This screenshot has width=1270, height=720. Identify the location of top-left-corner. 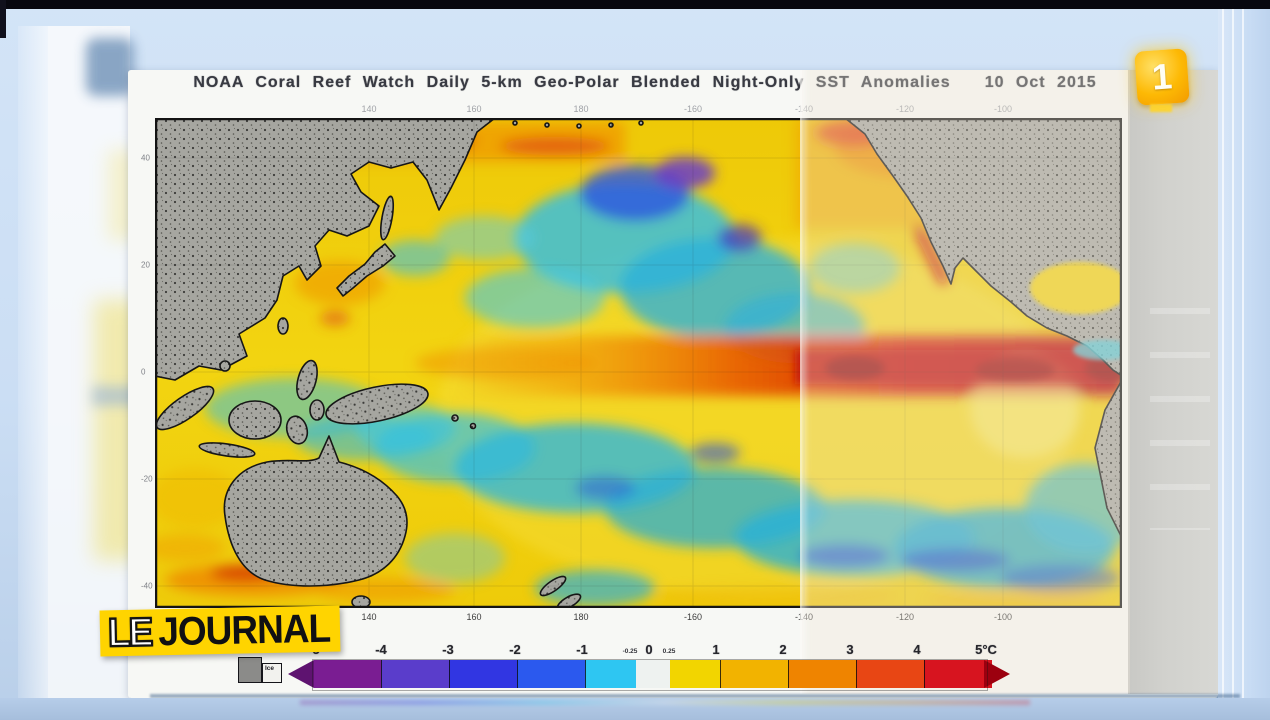
(3, 19).